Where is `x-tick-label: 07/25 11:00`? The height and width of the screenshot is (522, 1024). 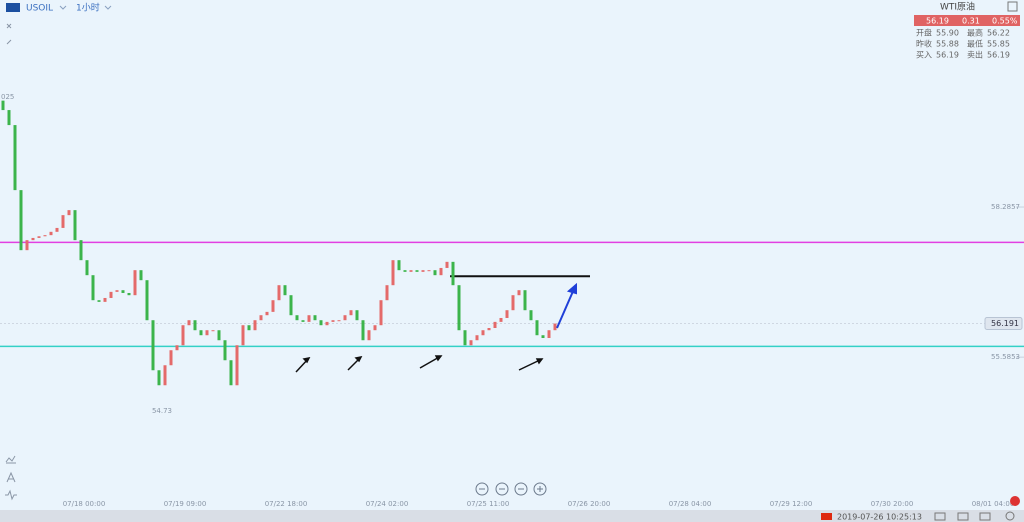
x-tick-label: 07/25 11:00 is located at coordinates (488, 504).